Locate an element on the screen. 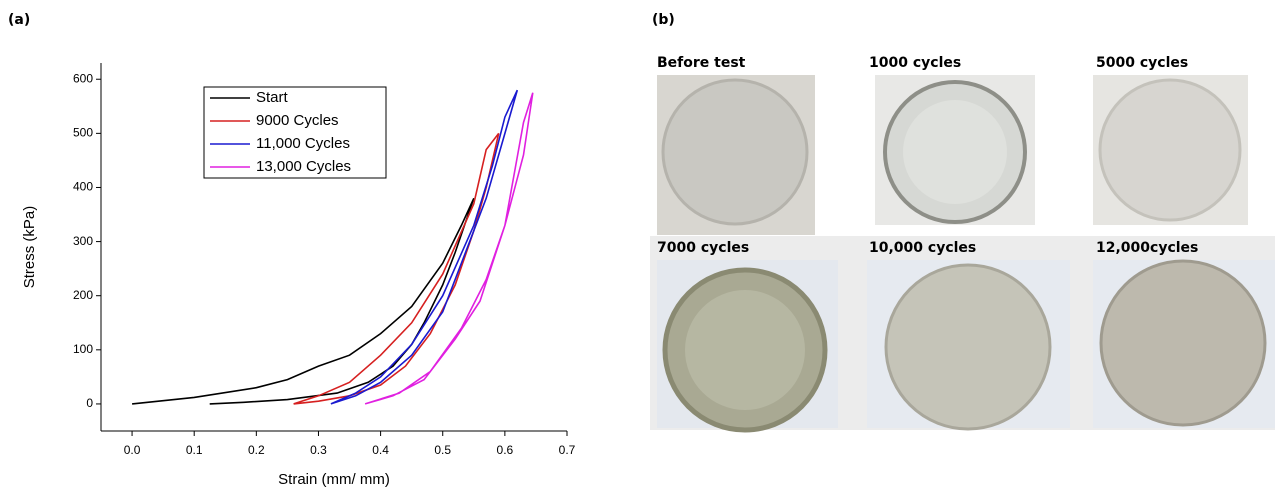 Image resolution: width=1275 pixels, height=493 pixels. panel-label: (a) is located at coordinates (19, 20).